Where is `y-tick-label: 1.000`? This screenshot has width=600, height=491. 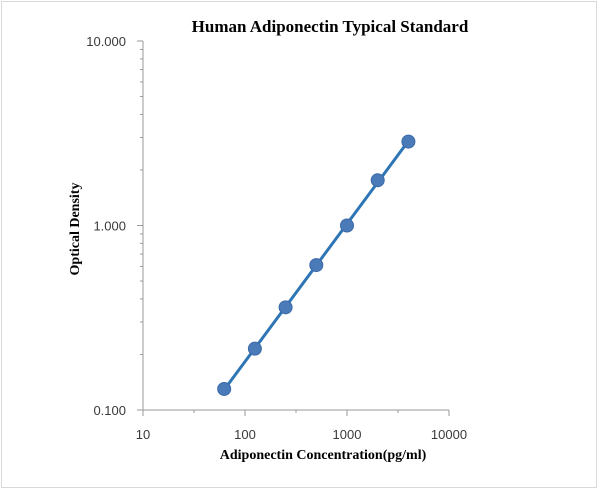 y-tick-label: 1.000 is located at coordinates (109, 226).